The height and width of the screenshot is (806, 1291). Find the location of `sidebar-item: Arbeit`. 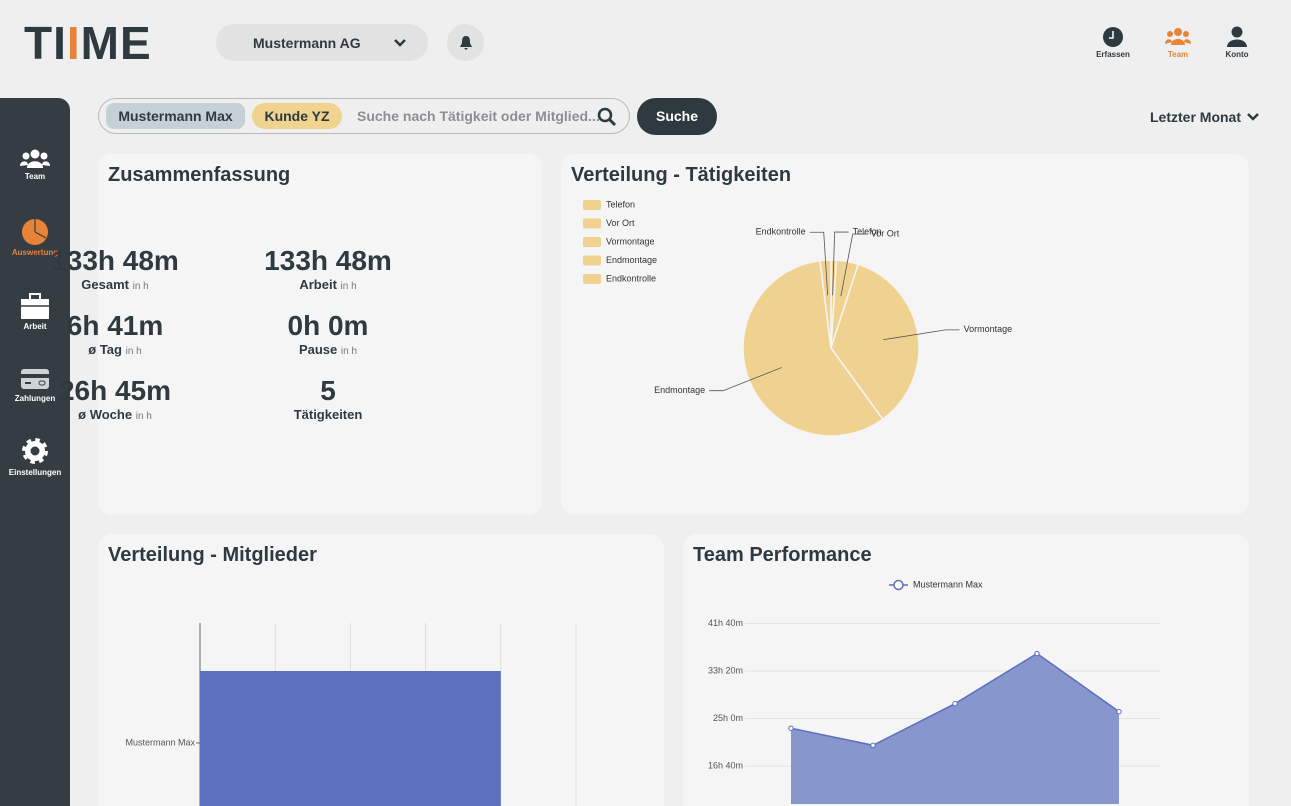

sidebar-item: Arbeit is located at coordinates (35, 311).